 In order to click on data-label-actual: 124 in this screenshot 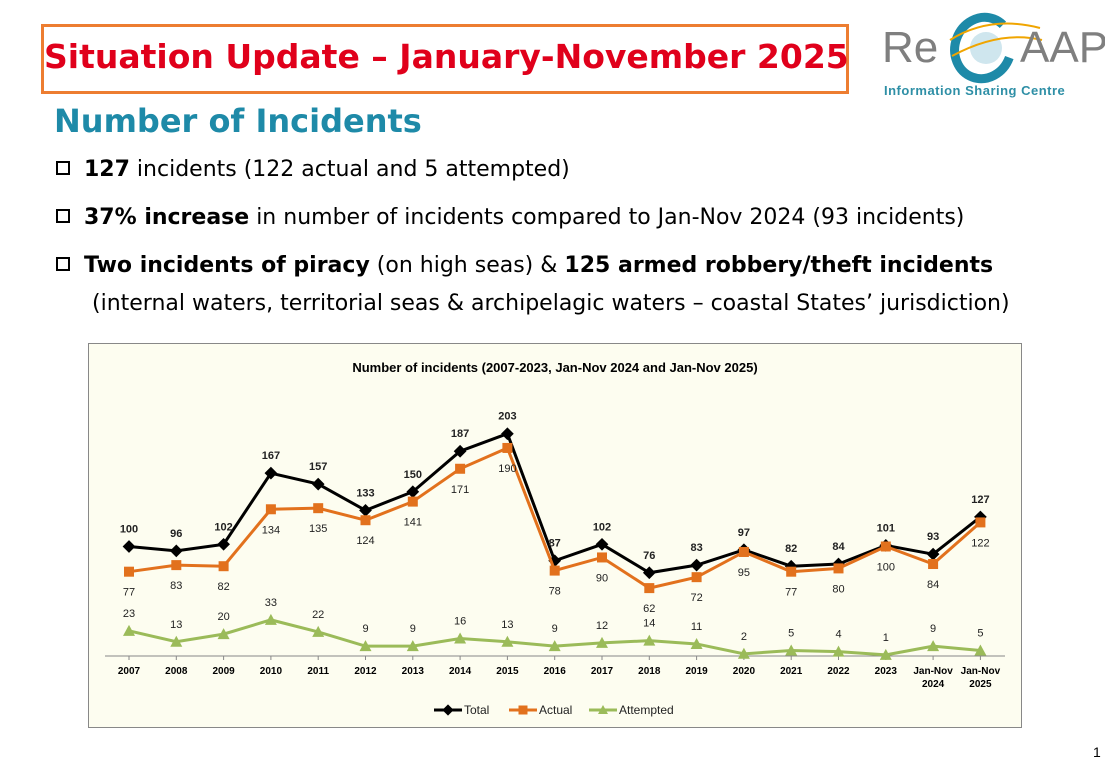, I will do `click(365, 541)`.